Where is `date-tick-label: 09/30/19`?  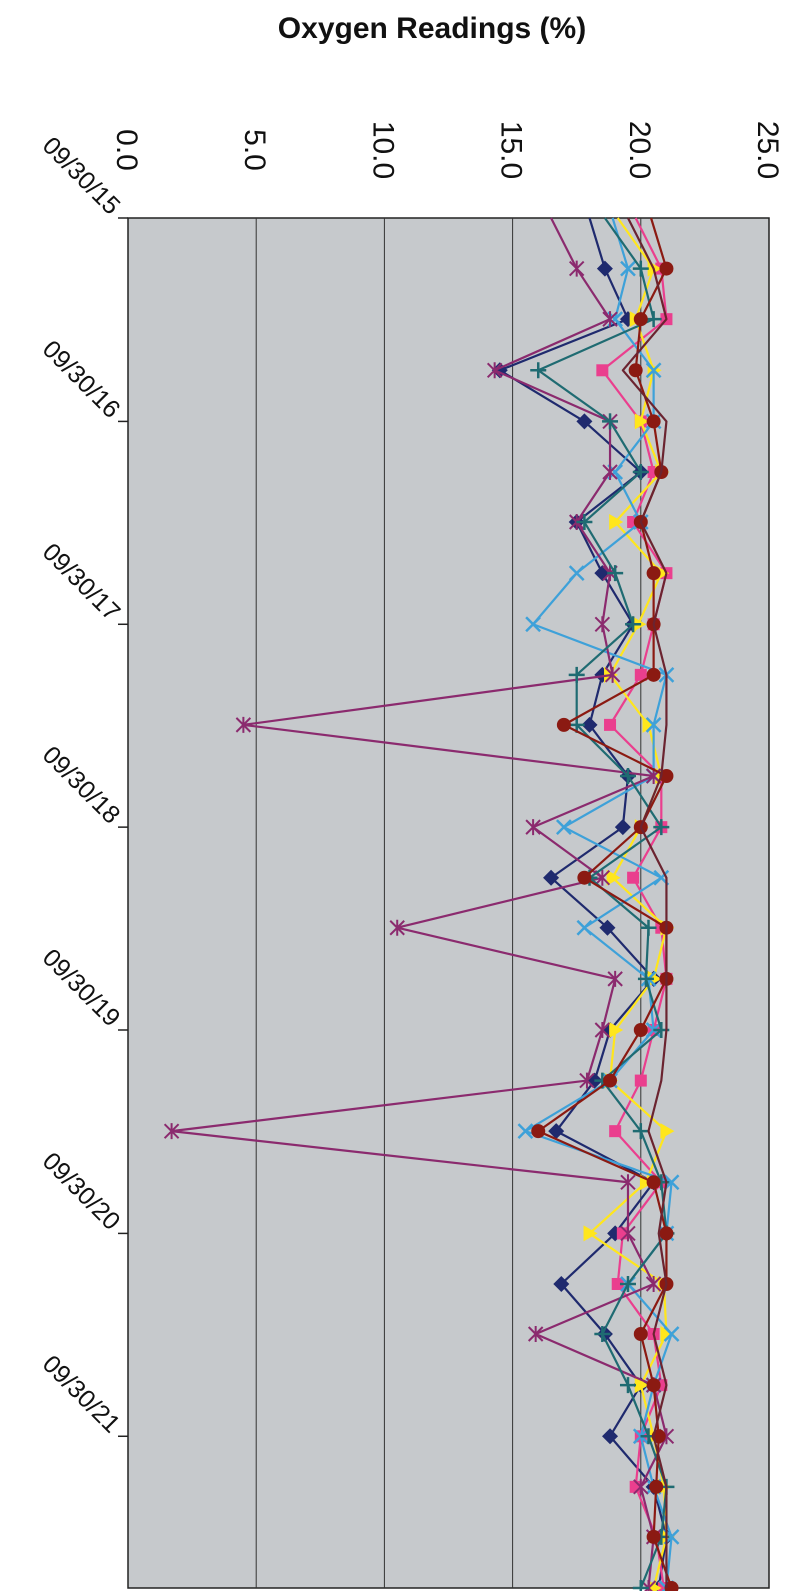 date-tick-label: 09/30/19 is located at coordinates (81, 988).